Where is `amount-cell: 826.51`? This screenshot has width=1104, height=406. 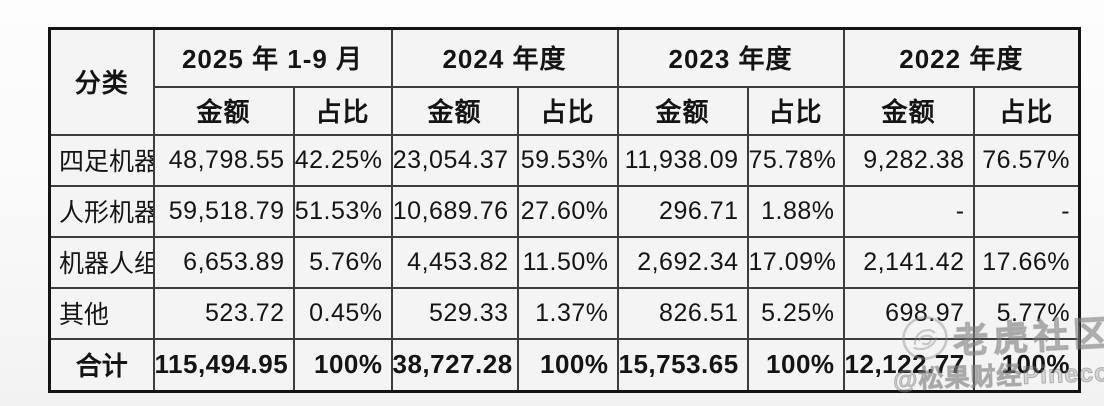
amount-cell: 826.51 is located at coordinates (682, 313).